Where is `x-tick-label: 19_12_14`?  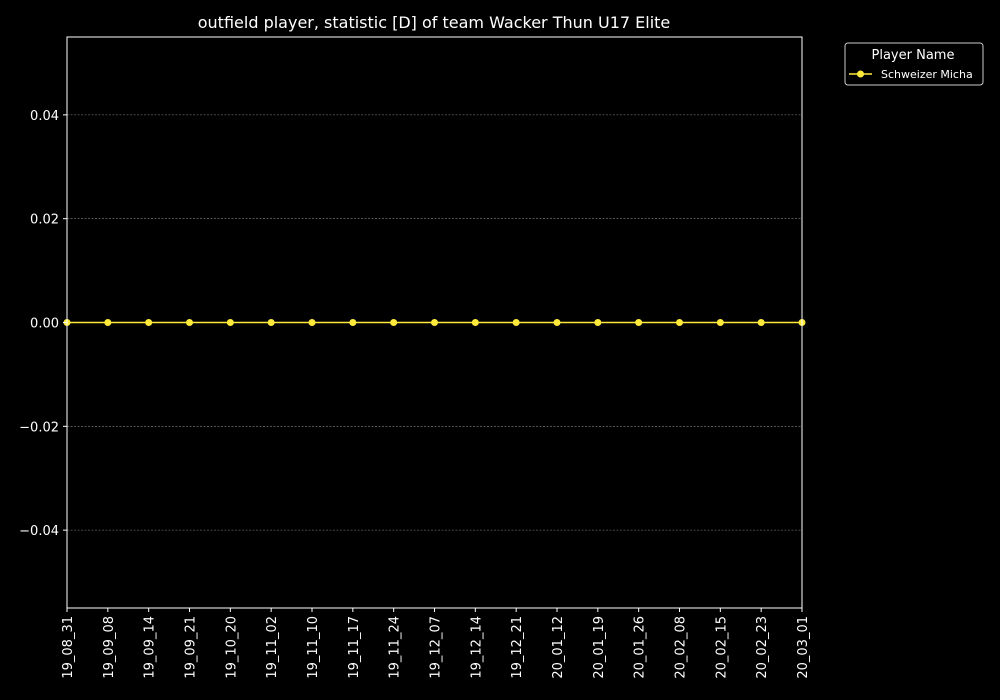 x-tick-label: 19_12_14 is located at coordinates (476, 647).